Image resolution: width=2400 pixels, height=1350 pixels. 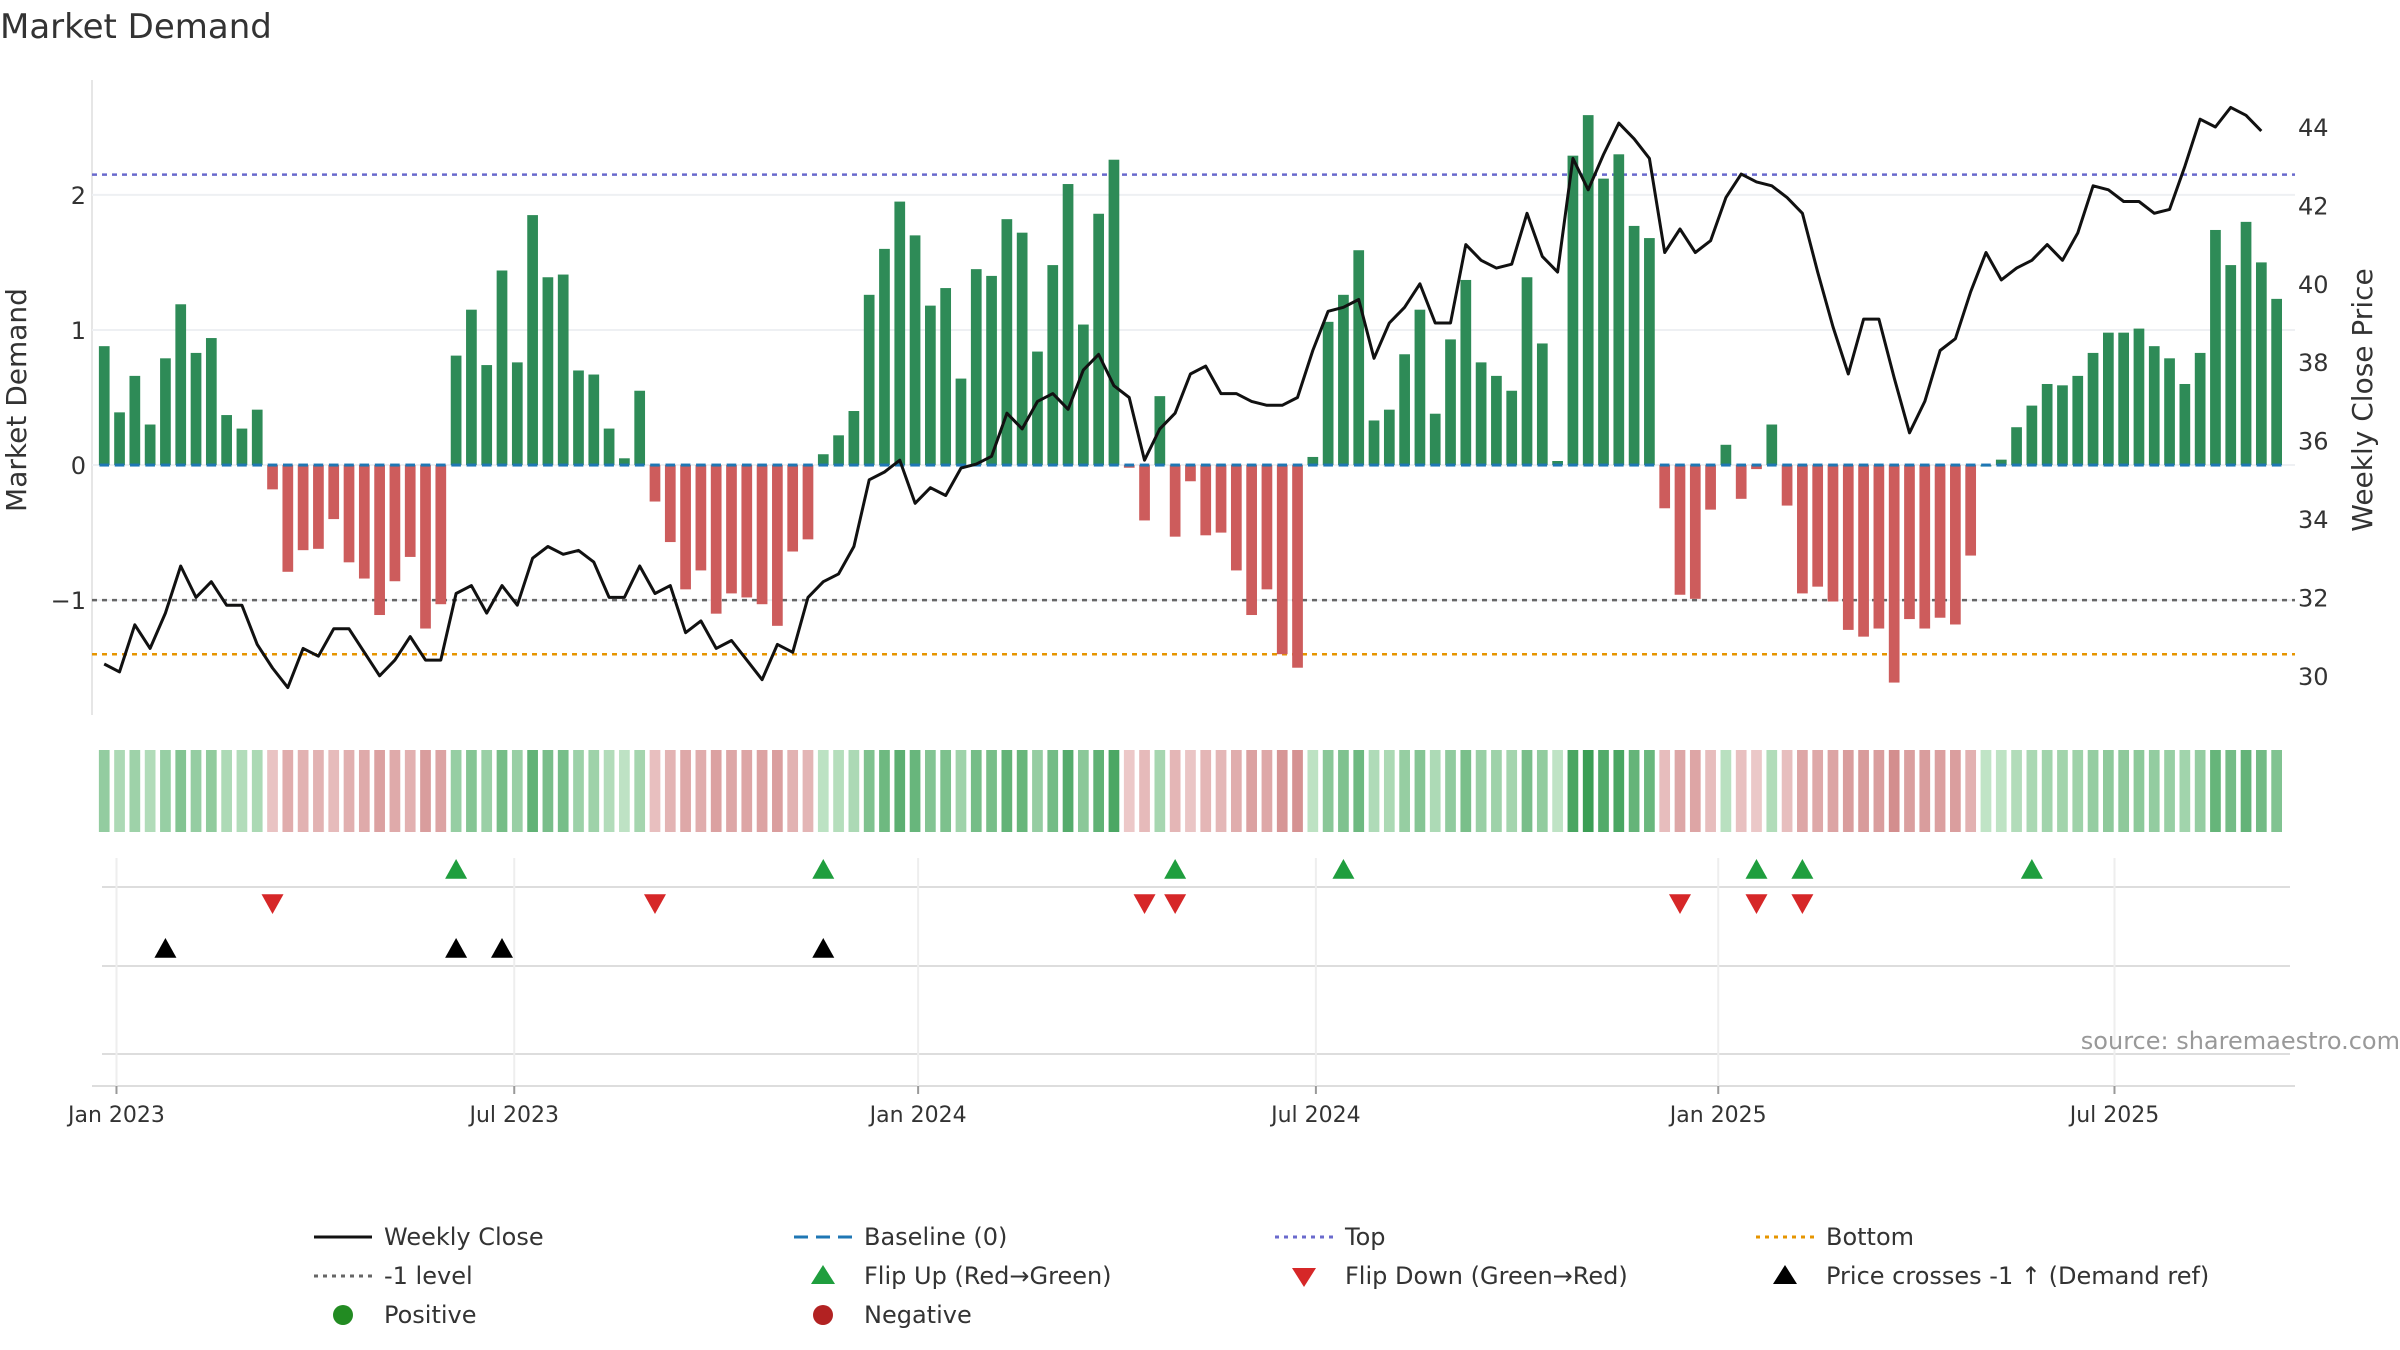 I want to click on source-attribution: source: sharemaestro.com, so click(x=2240, y=1041).